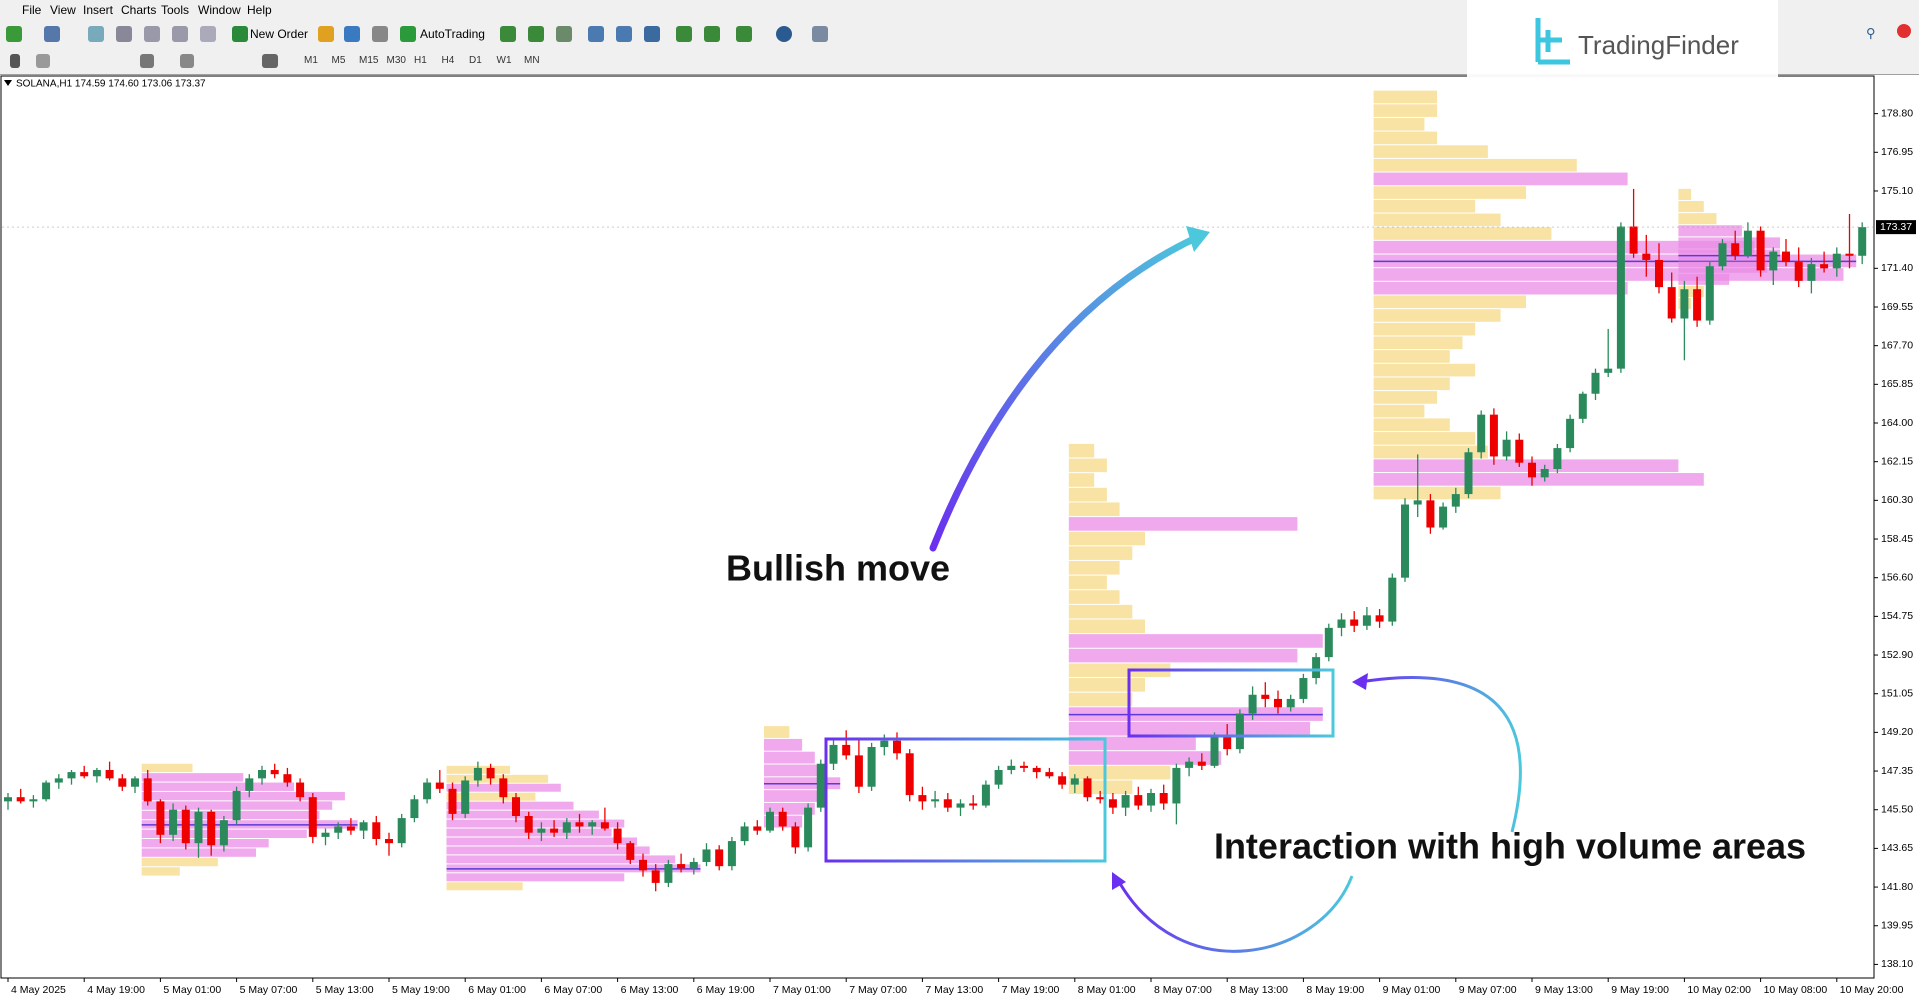 The image size is (1919, 996). I want to click on y-tick-label: 141.80, so click(1897, 887).